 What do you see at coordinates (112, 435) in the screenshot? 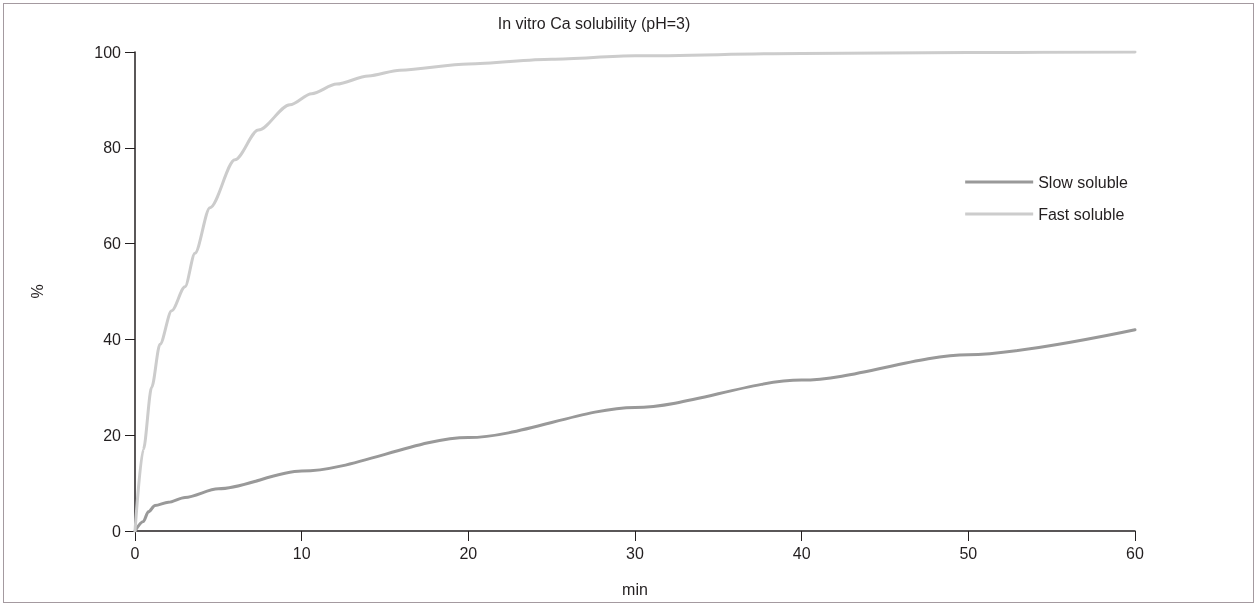
I see `y-tick-label: 20` at bounding box center [112, 435].